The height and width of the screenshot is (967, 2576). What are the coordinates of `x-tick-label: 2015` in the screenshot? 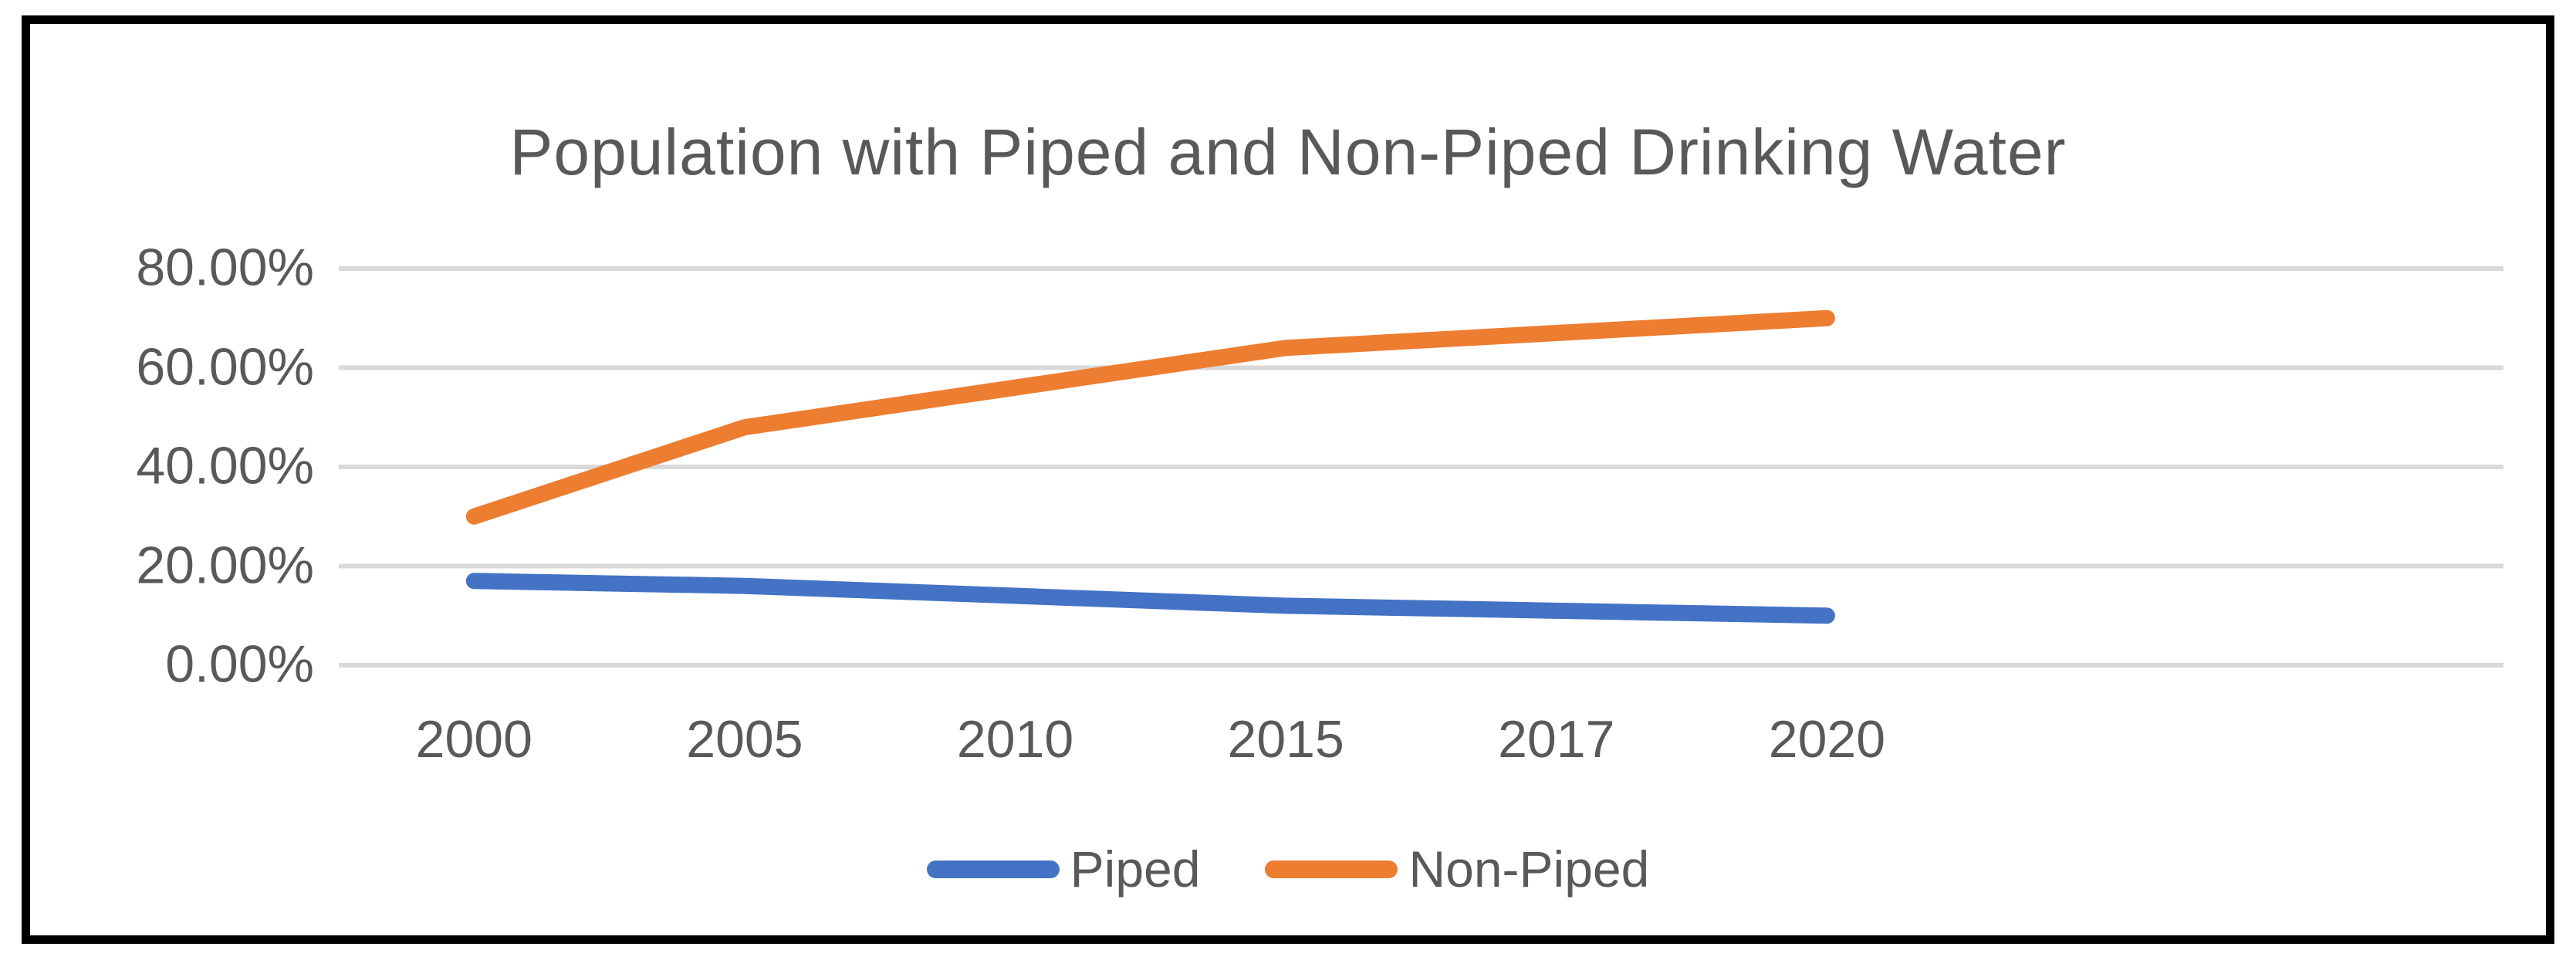 It's located at (1285, 739).